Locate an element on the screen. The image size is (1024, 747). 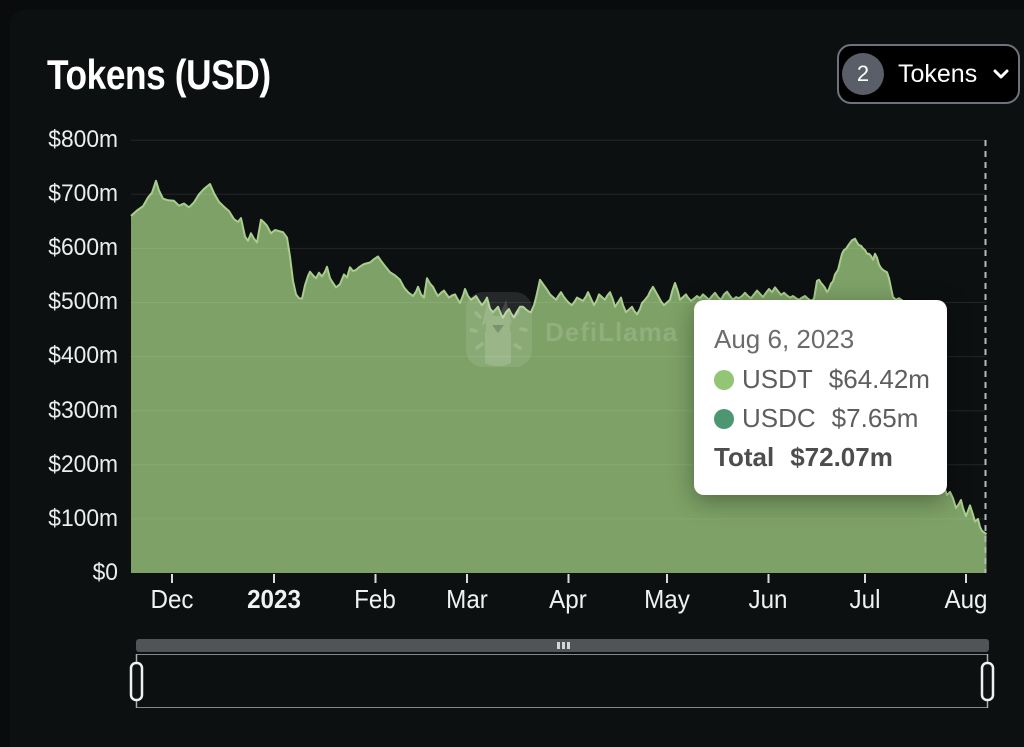
svg-text: DefiLlama is located at coordinates (611, 332).